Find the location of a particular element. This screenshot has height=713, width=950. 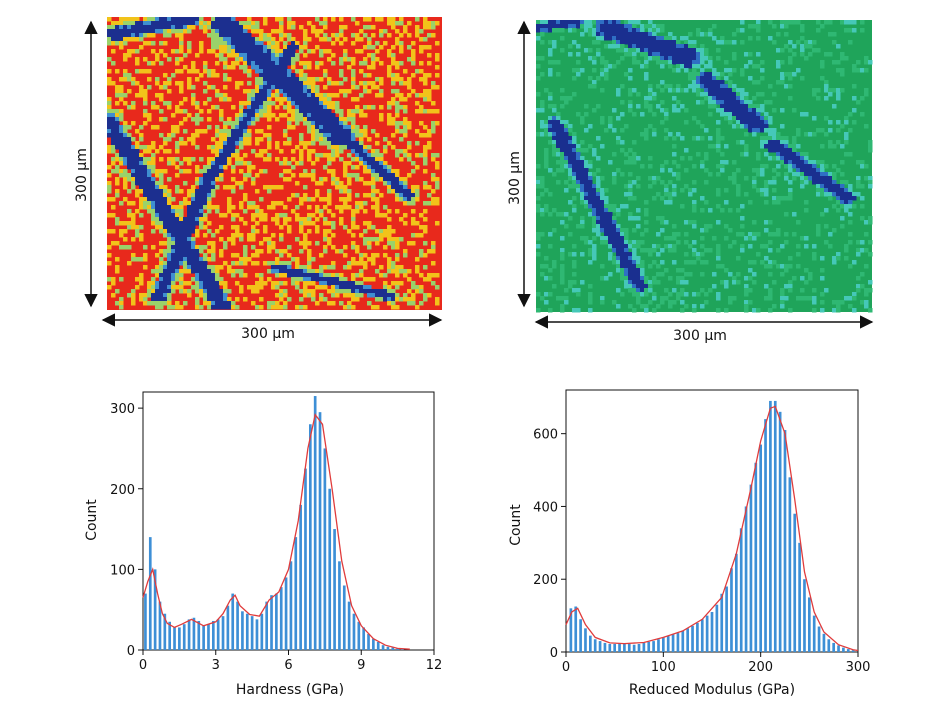

hardness-histogram-fit-curve is located at coordinates (276, 531).